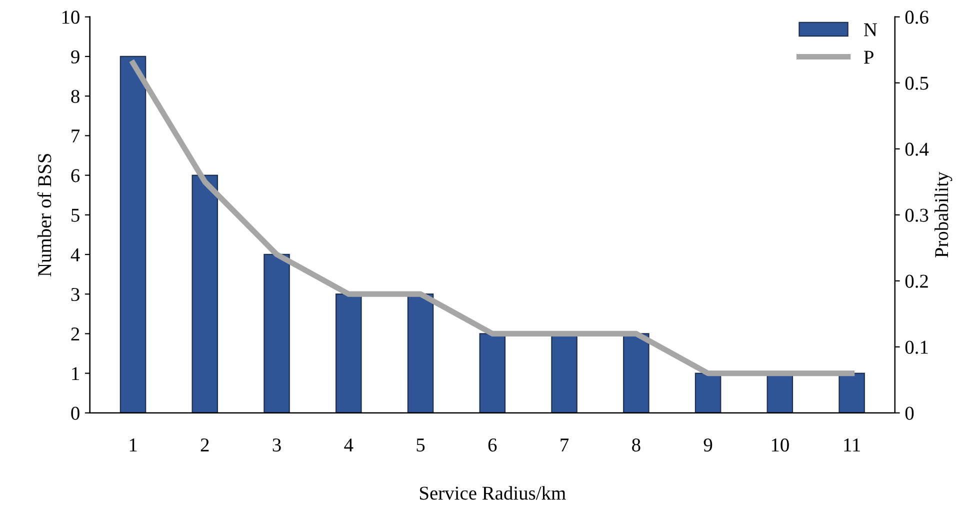 This screenshot has height=511, width=977. What do you see at coordinates (75, 97) in the screenshot?
I see `y-tick-label: 8` at bounding box center [75, 97].